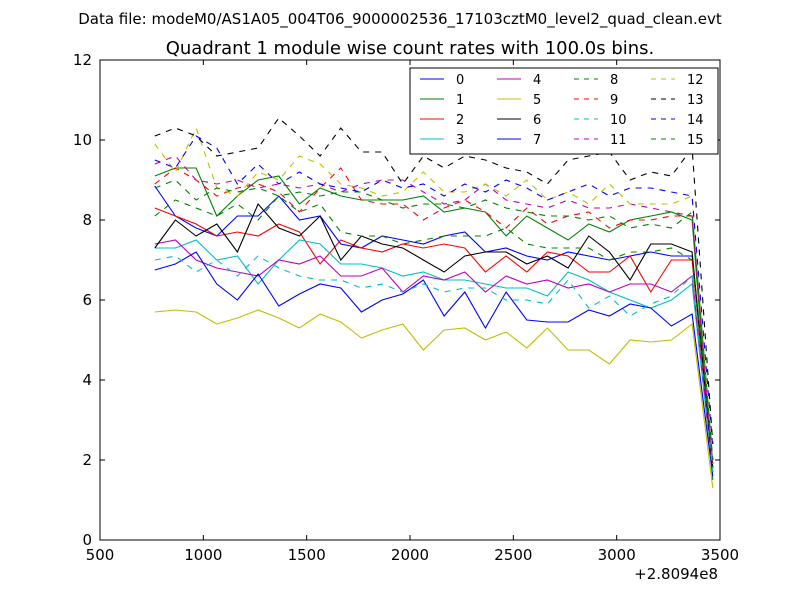  Describe the element at coordinates (720, 555) in the screenshot. I see `x-tick-label: 3500` at that location.